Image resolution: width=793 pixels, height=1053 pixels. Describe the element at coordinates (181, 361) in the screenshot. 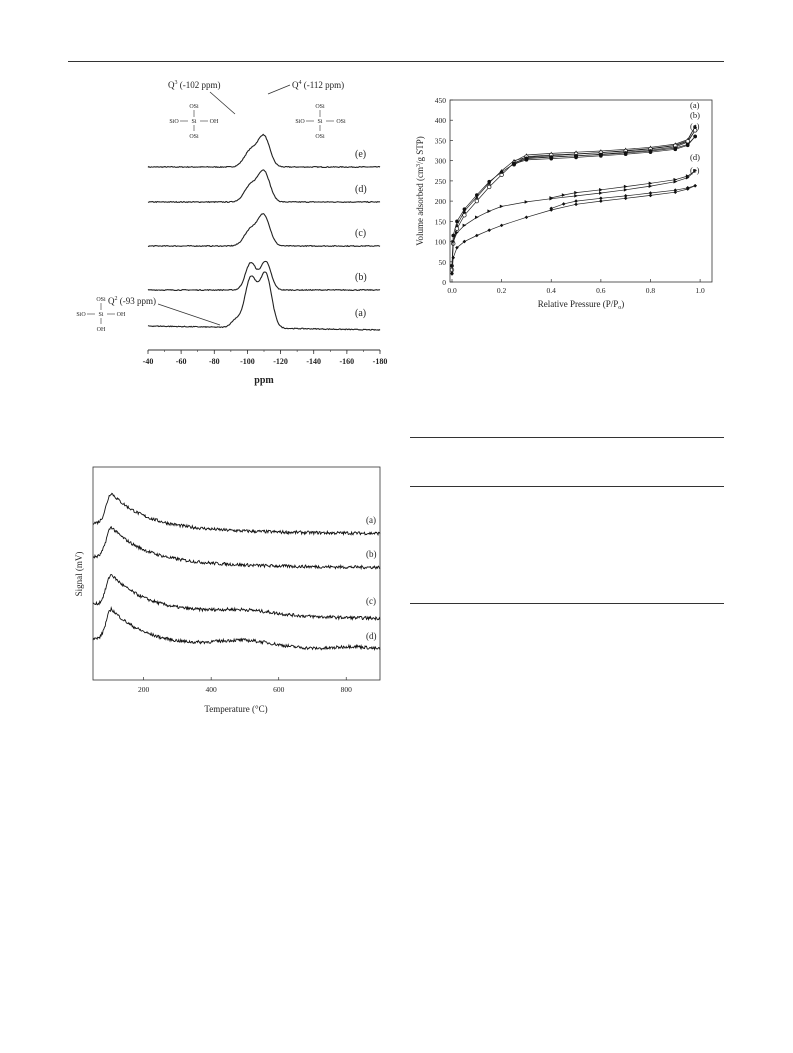

I see `nmr-tick-label: -60` at that location.